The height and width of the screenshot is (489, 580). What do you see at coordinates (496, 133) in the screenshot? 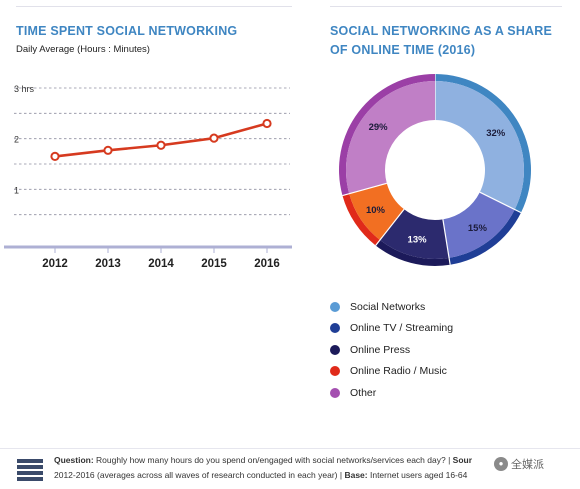
I see `slice-label: 32%` at bounding box center [496, 133].